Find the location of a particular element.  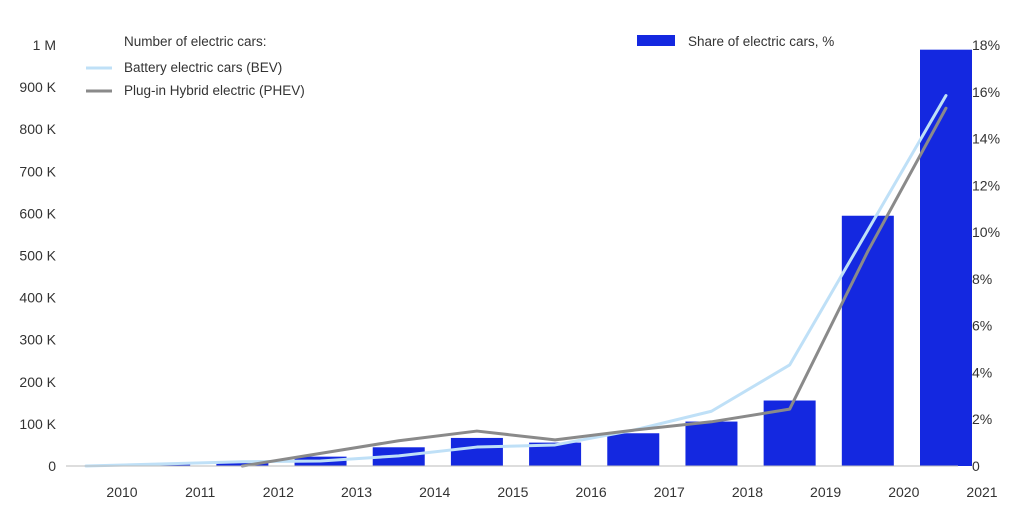

bar-2017 is located at coordinates (633, 449).